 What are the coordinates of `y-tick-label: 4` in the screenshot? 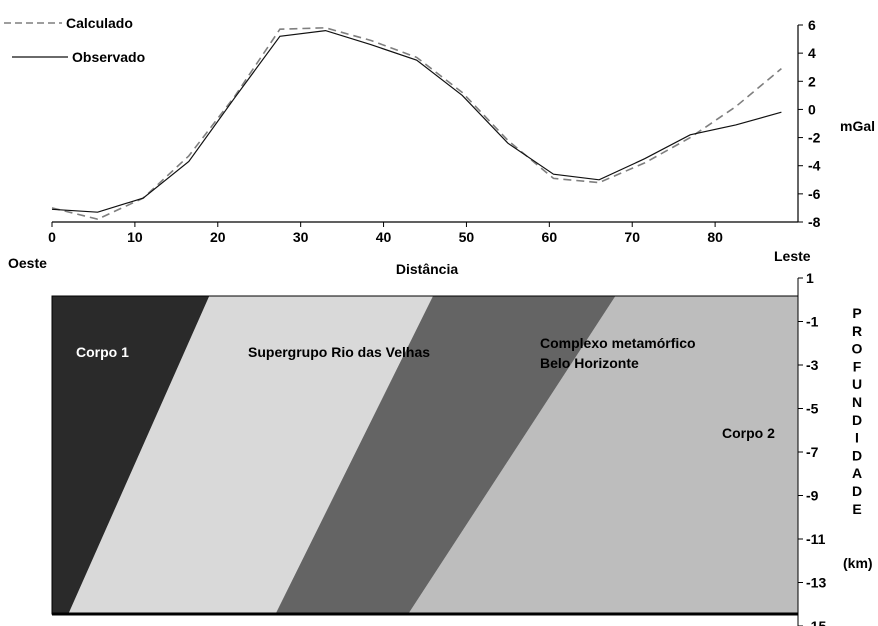 It's located at (812, 53).